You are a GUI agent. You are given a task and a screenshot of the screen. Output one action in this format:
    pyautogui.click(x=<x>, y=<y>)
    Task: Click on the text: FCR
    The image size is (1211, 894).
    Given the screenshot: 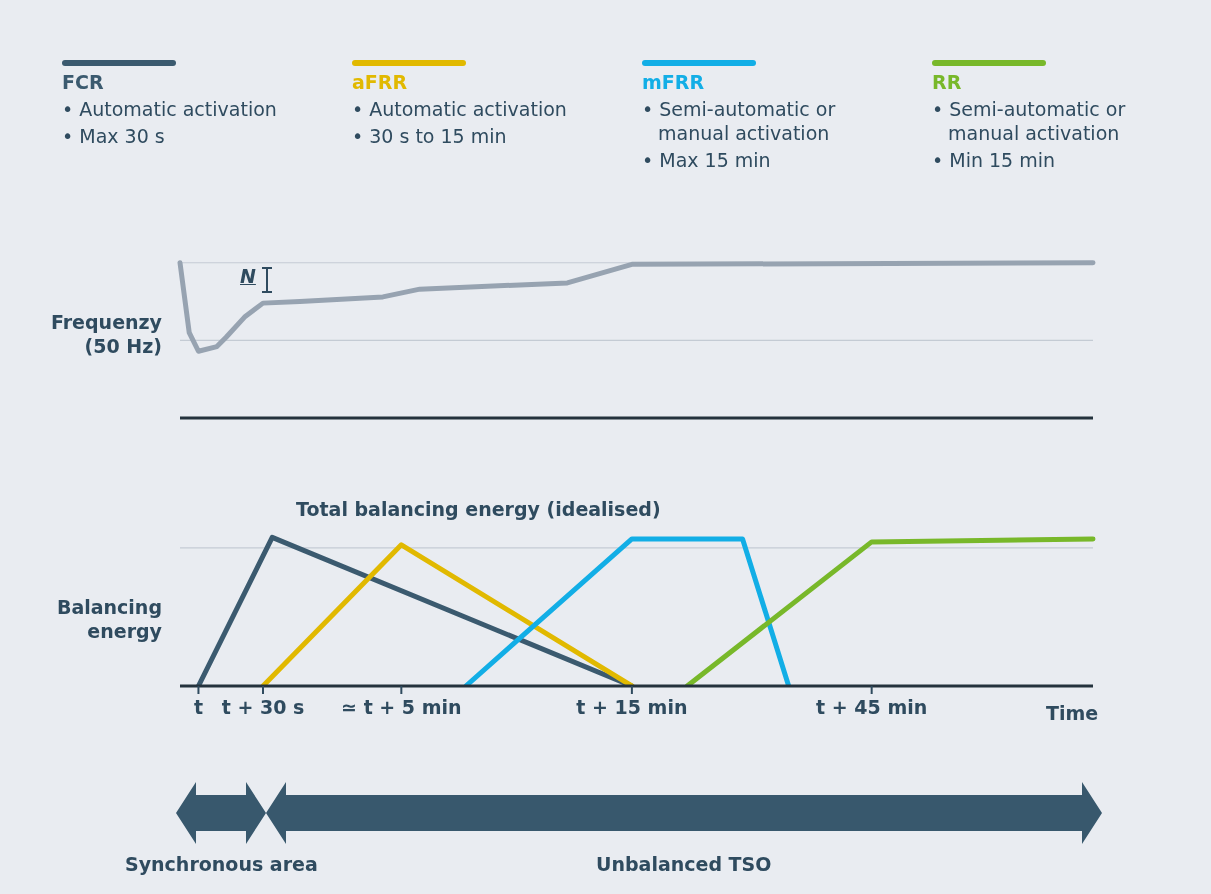 What is the action you would take?
    pyautogui.click(x=83, y=82)
    